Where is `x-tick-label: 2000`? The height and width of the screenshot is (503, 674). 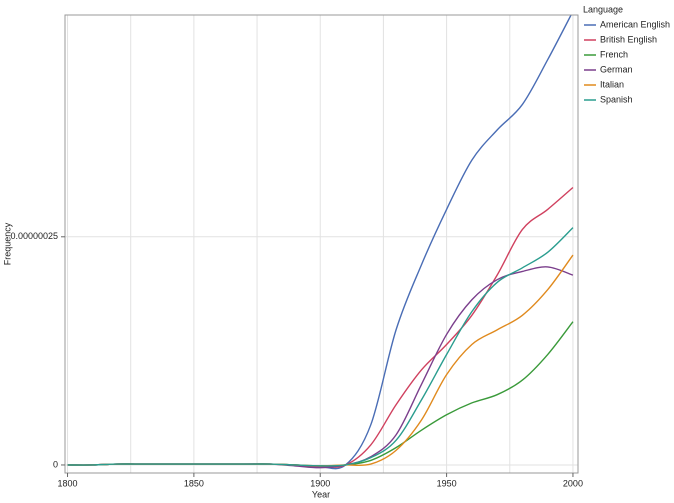
x-tick-label: 2000 is located at coordinates (573, 483).